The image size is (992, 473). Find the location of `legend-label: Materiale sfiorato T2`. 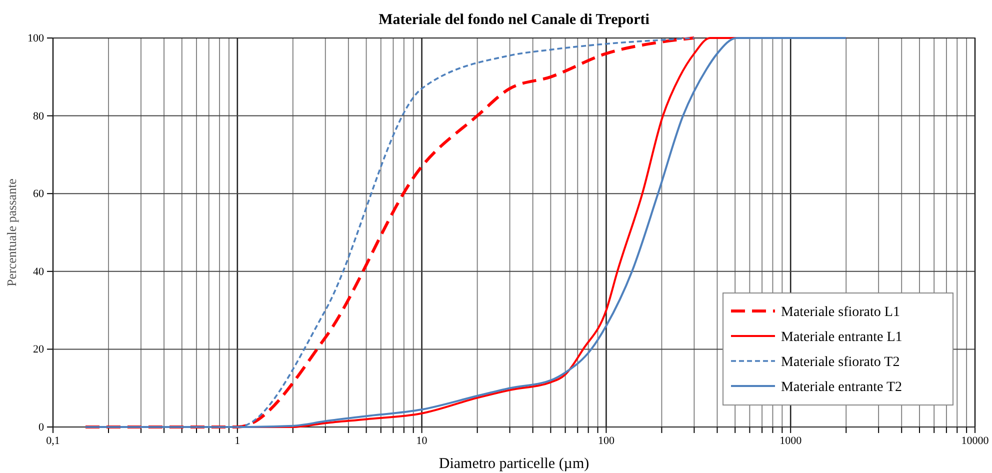

legend-label: Materiale sfiorato T2 is located at coordinates (840, 362).